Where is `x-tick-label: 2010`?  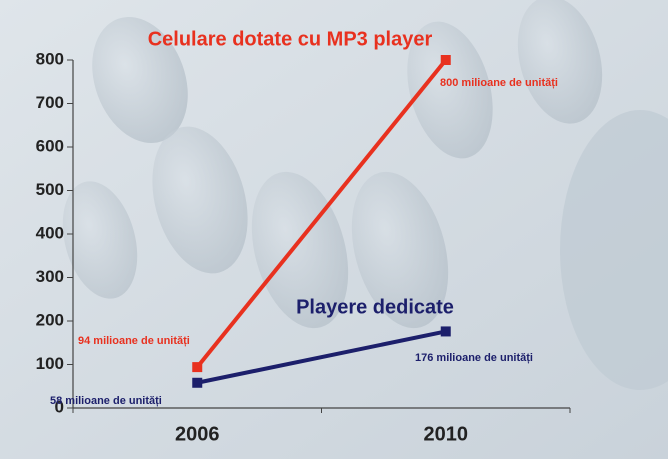
x-tick-label: 2010 is located at coordinates (446, 434).